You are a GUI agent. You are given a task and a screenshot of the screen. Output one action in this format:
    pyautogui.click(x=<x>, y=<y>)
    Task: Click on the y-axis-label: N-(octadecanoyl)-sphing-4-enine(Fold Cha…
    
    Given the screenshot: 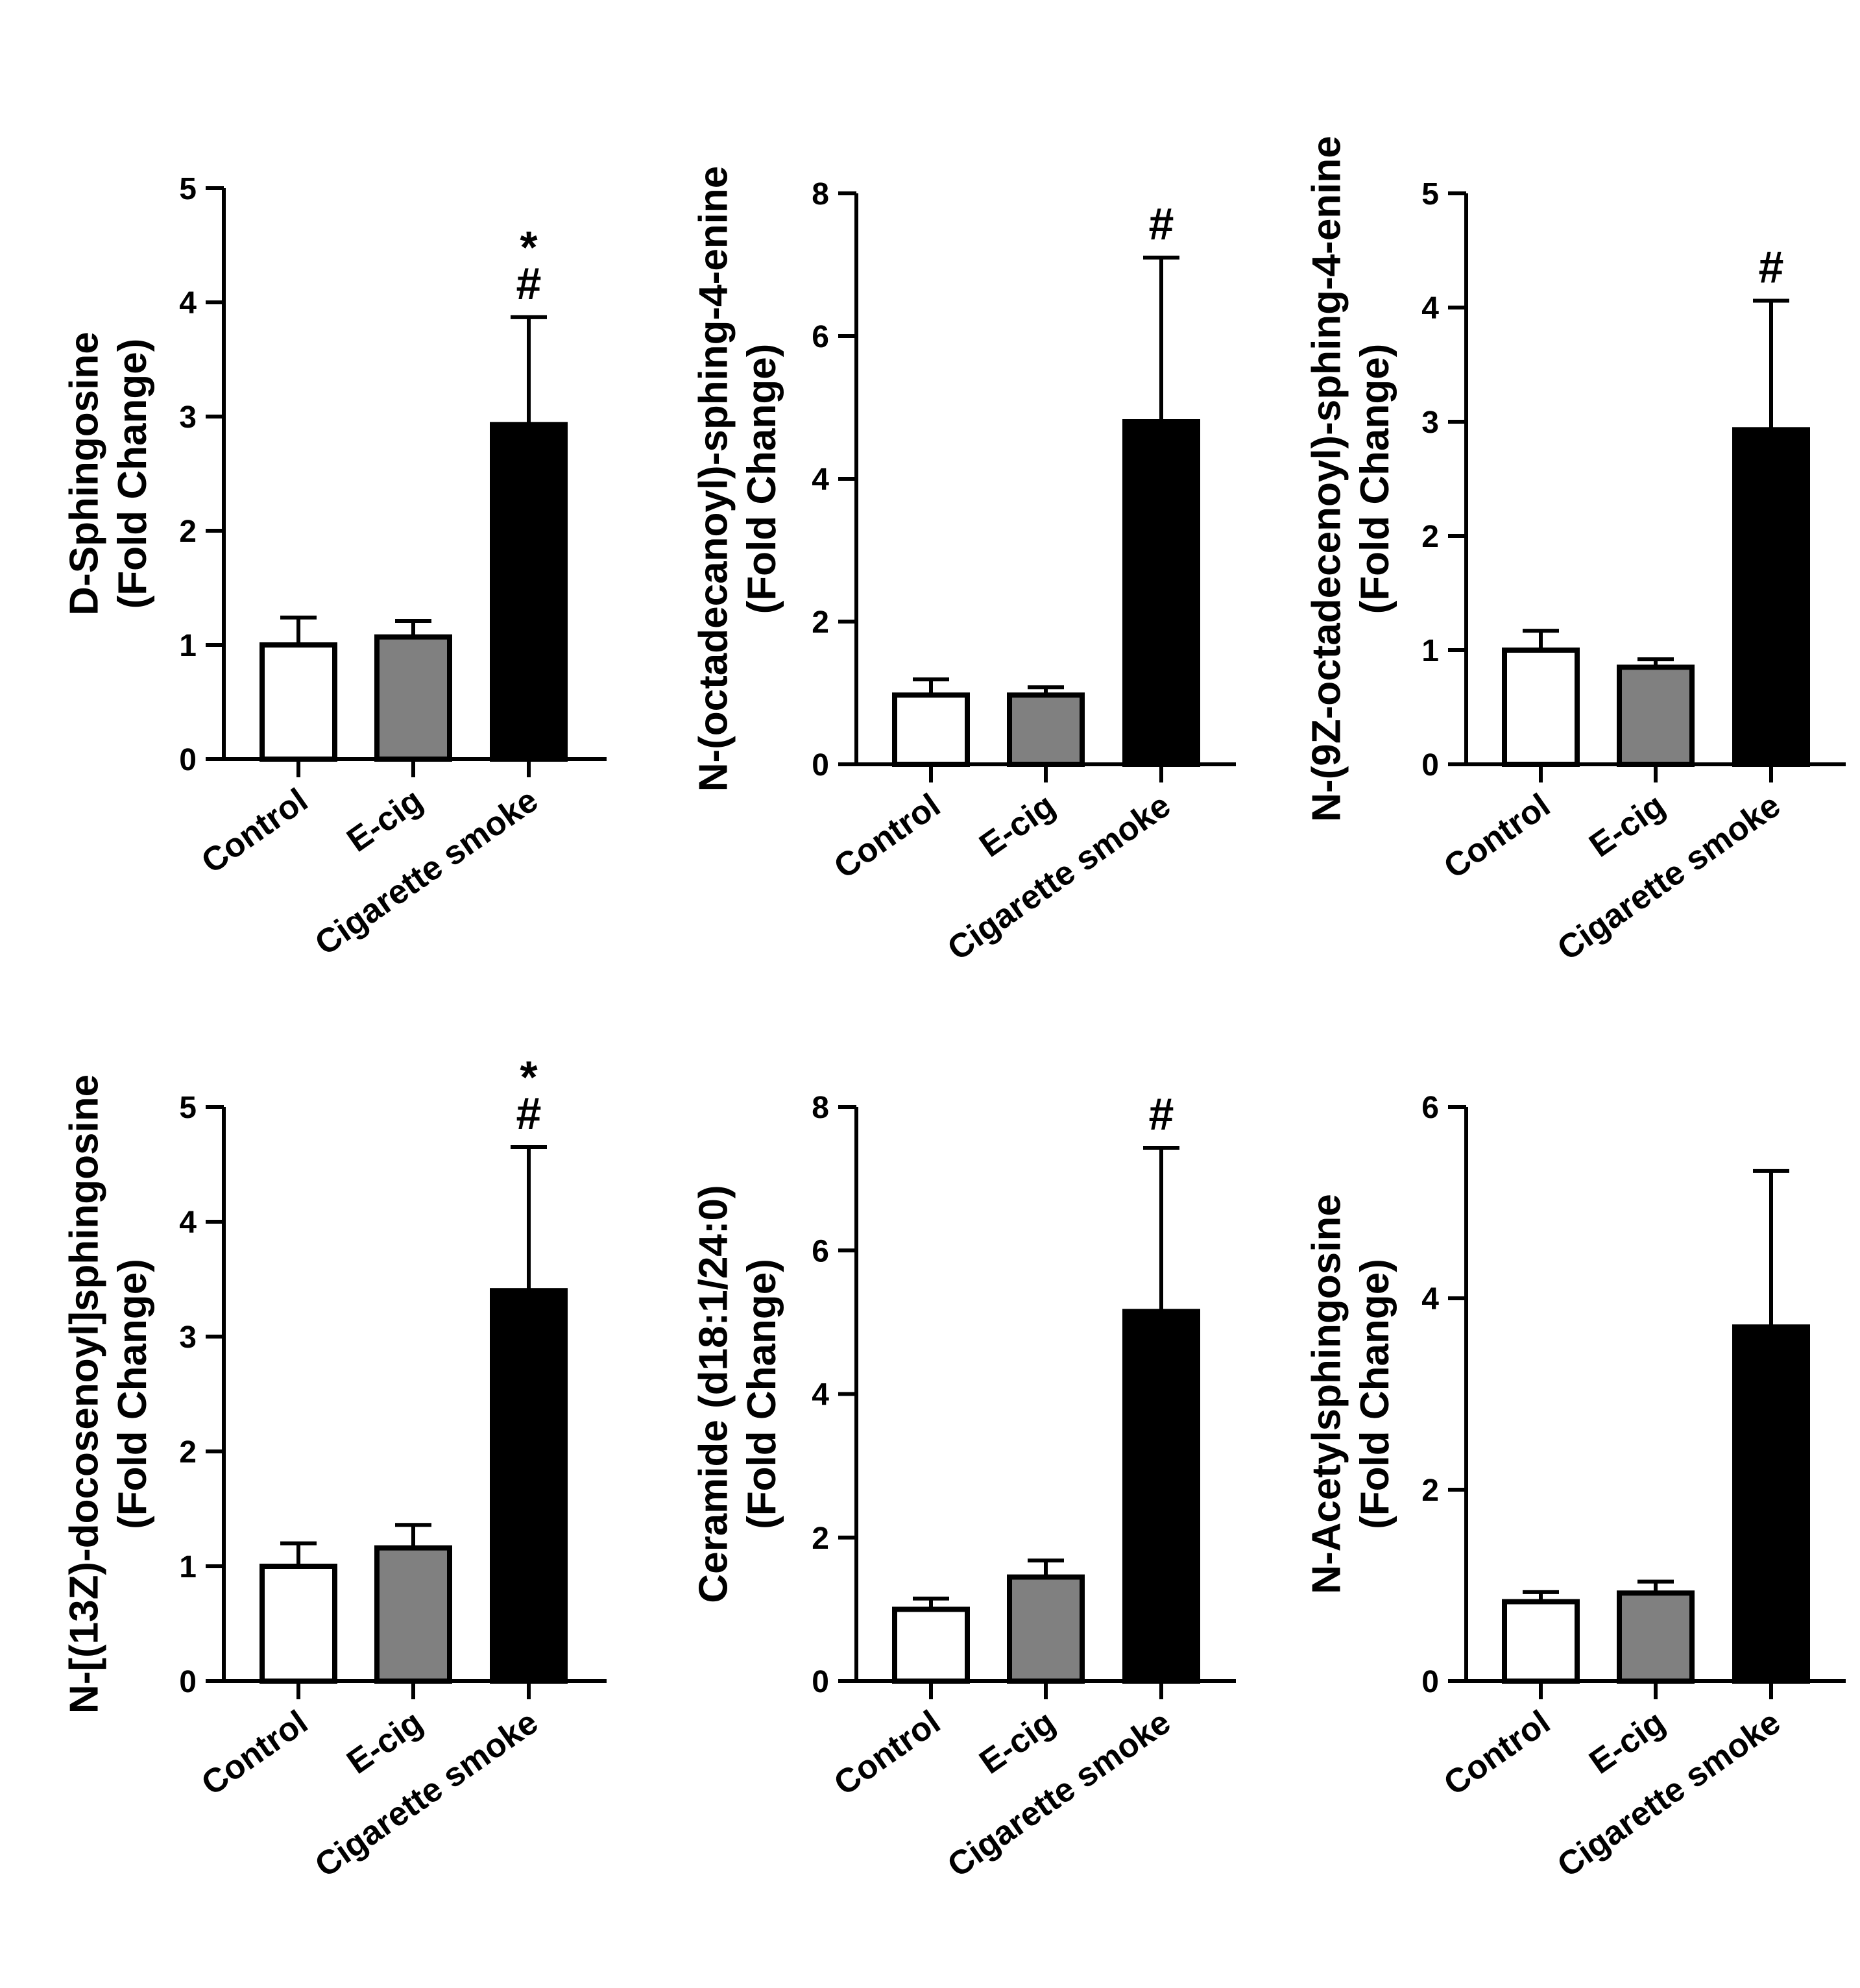 What is the action you would take?
    pyautogui.click(x=738, y=479)
    